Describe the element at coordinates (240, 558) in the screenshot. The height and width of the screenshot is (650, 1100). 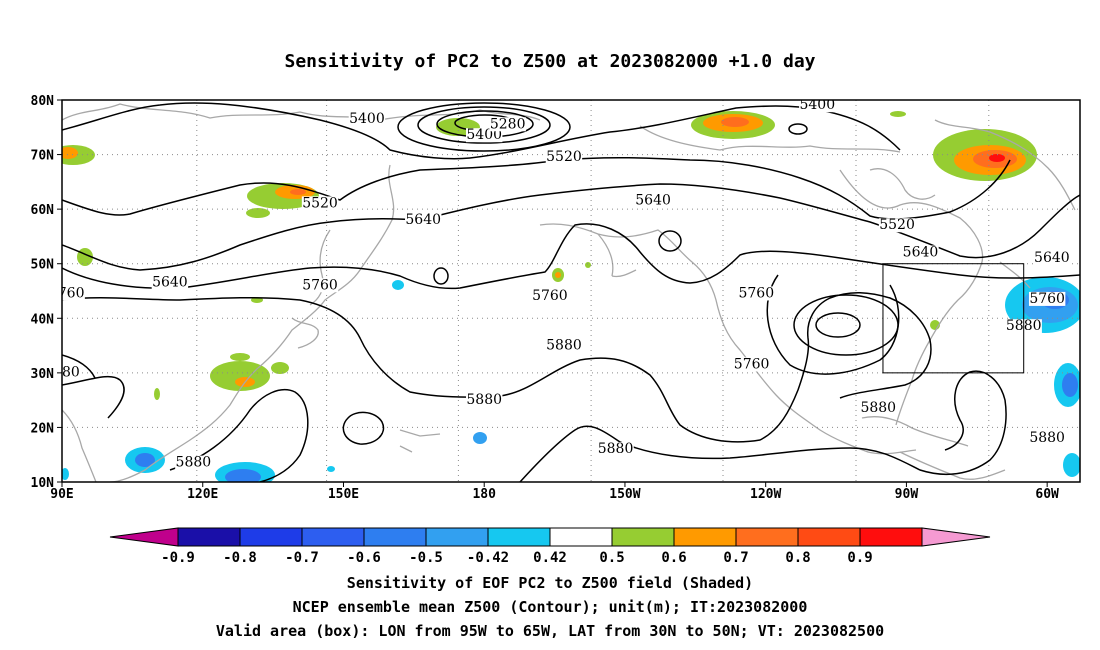
I see `colorbar-level-label: -0.8` at that location.